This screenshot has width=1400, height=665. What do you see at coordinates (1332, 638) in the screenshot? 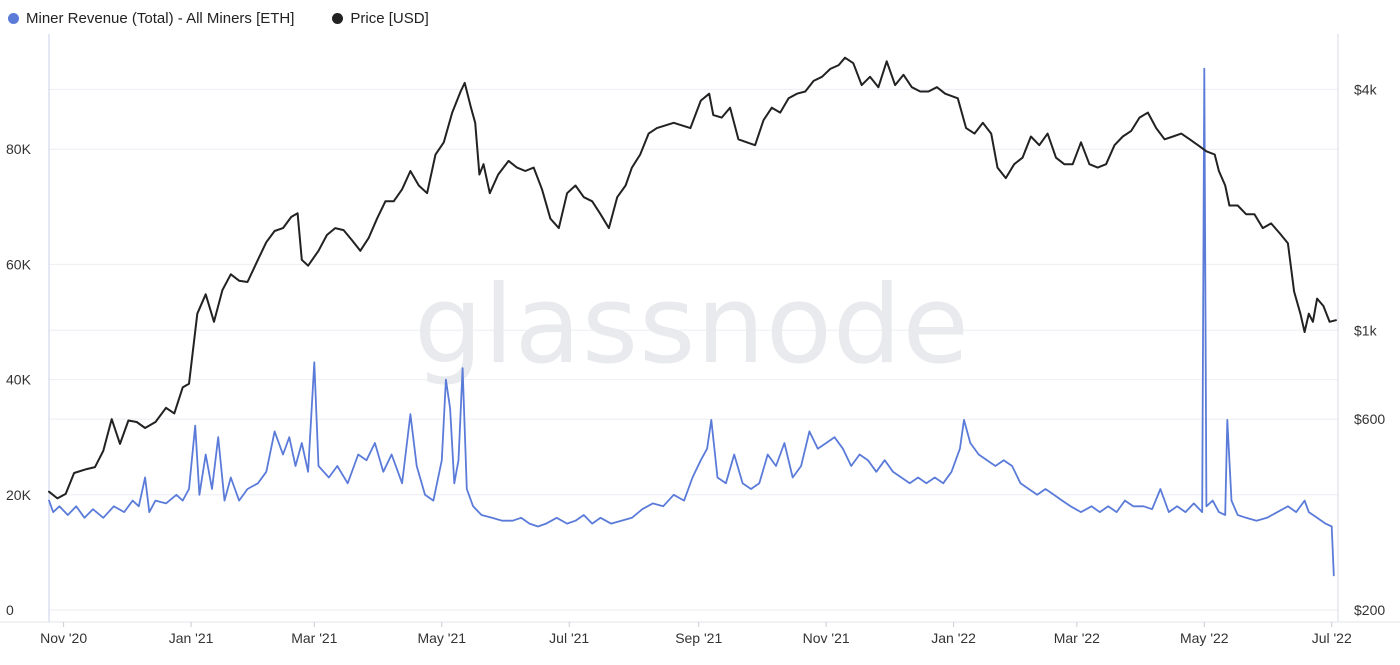
I see `x-tick-label-10: Jul '22` at bounding box center [1332, 638].